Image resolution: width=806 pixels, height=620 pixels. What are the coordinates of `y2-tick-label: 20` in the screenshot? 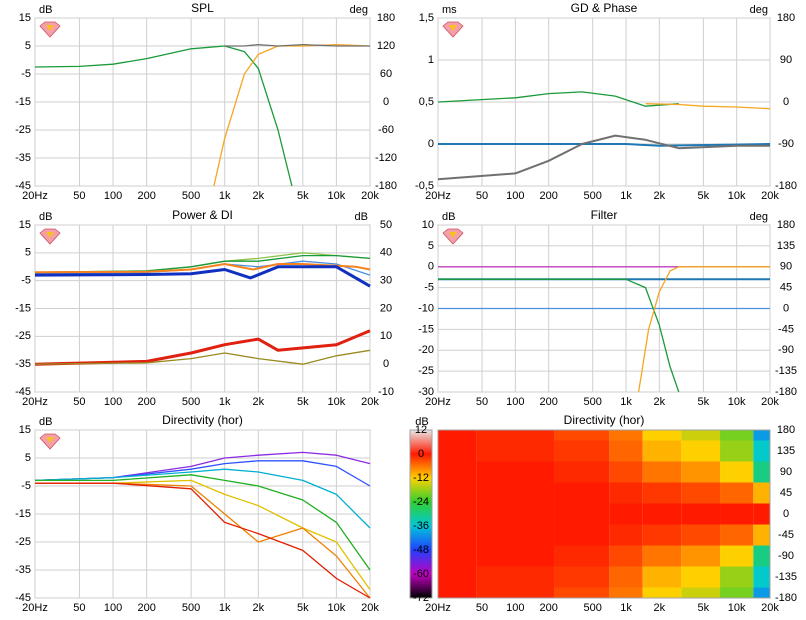 It's located at (386, 308).